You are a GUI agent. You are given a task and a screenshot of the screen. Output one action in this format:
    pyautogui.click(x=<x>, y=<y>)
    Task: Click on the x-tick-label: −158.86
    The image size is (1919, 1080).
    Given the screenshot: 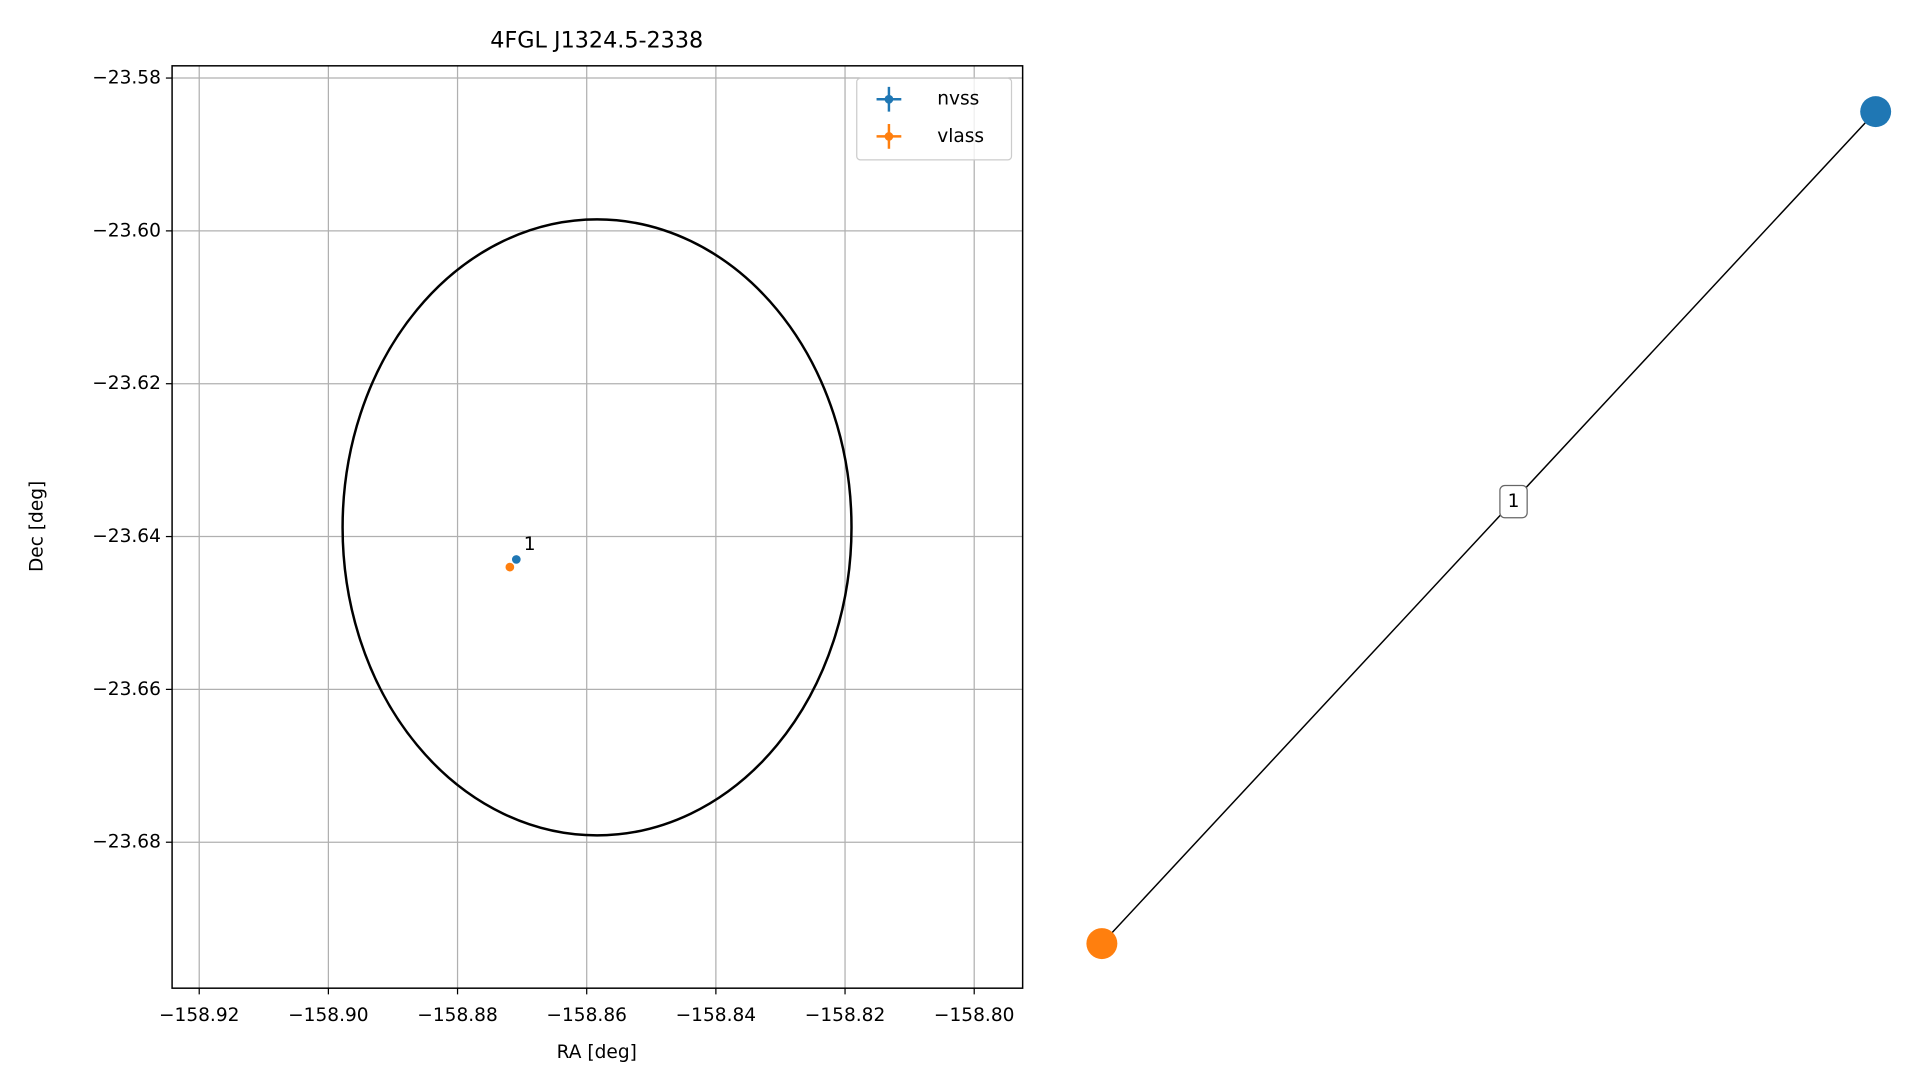 What is the action you would take?
    pyautogui.click(x=586, y=1015)
    